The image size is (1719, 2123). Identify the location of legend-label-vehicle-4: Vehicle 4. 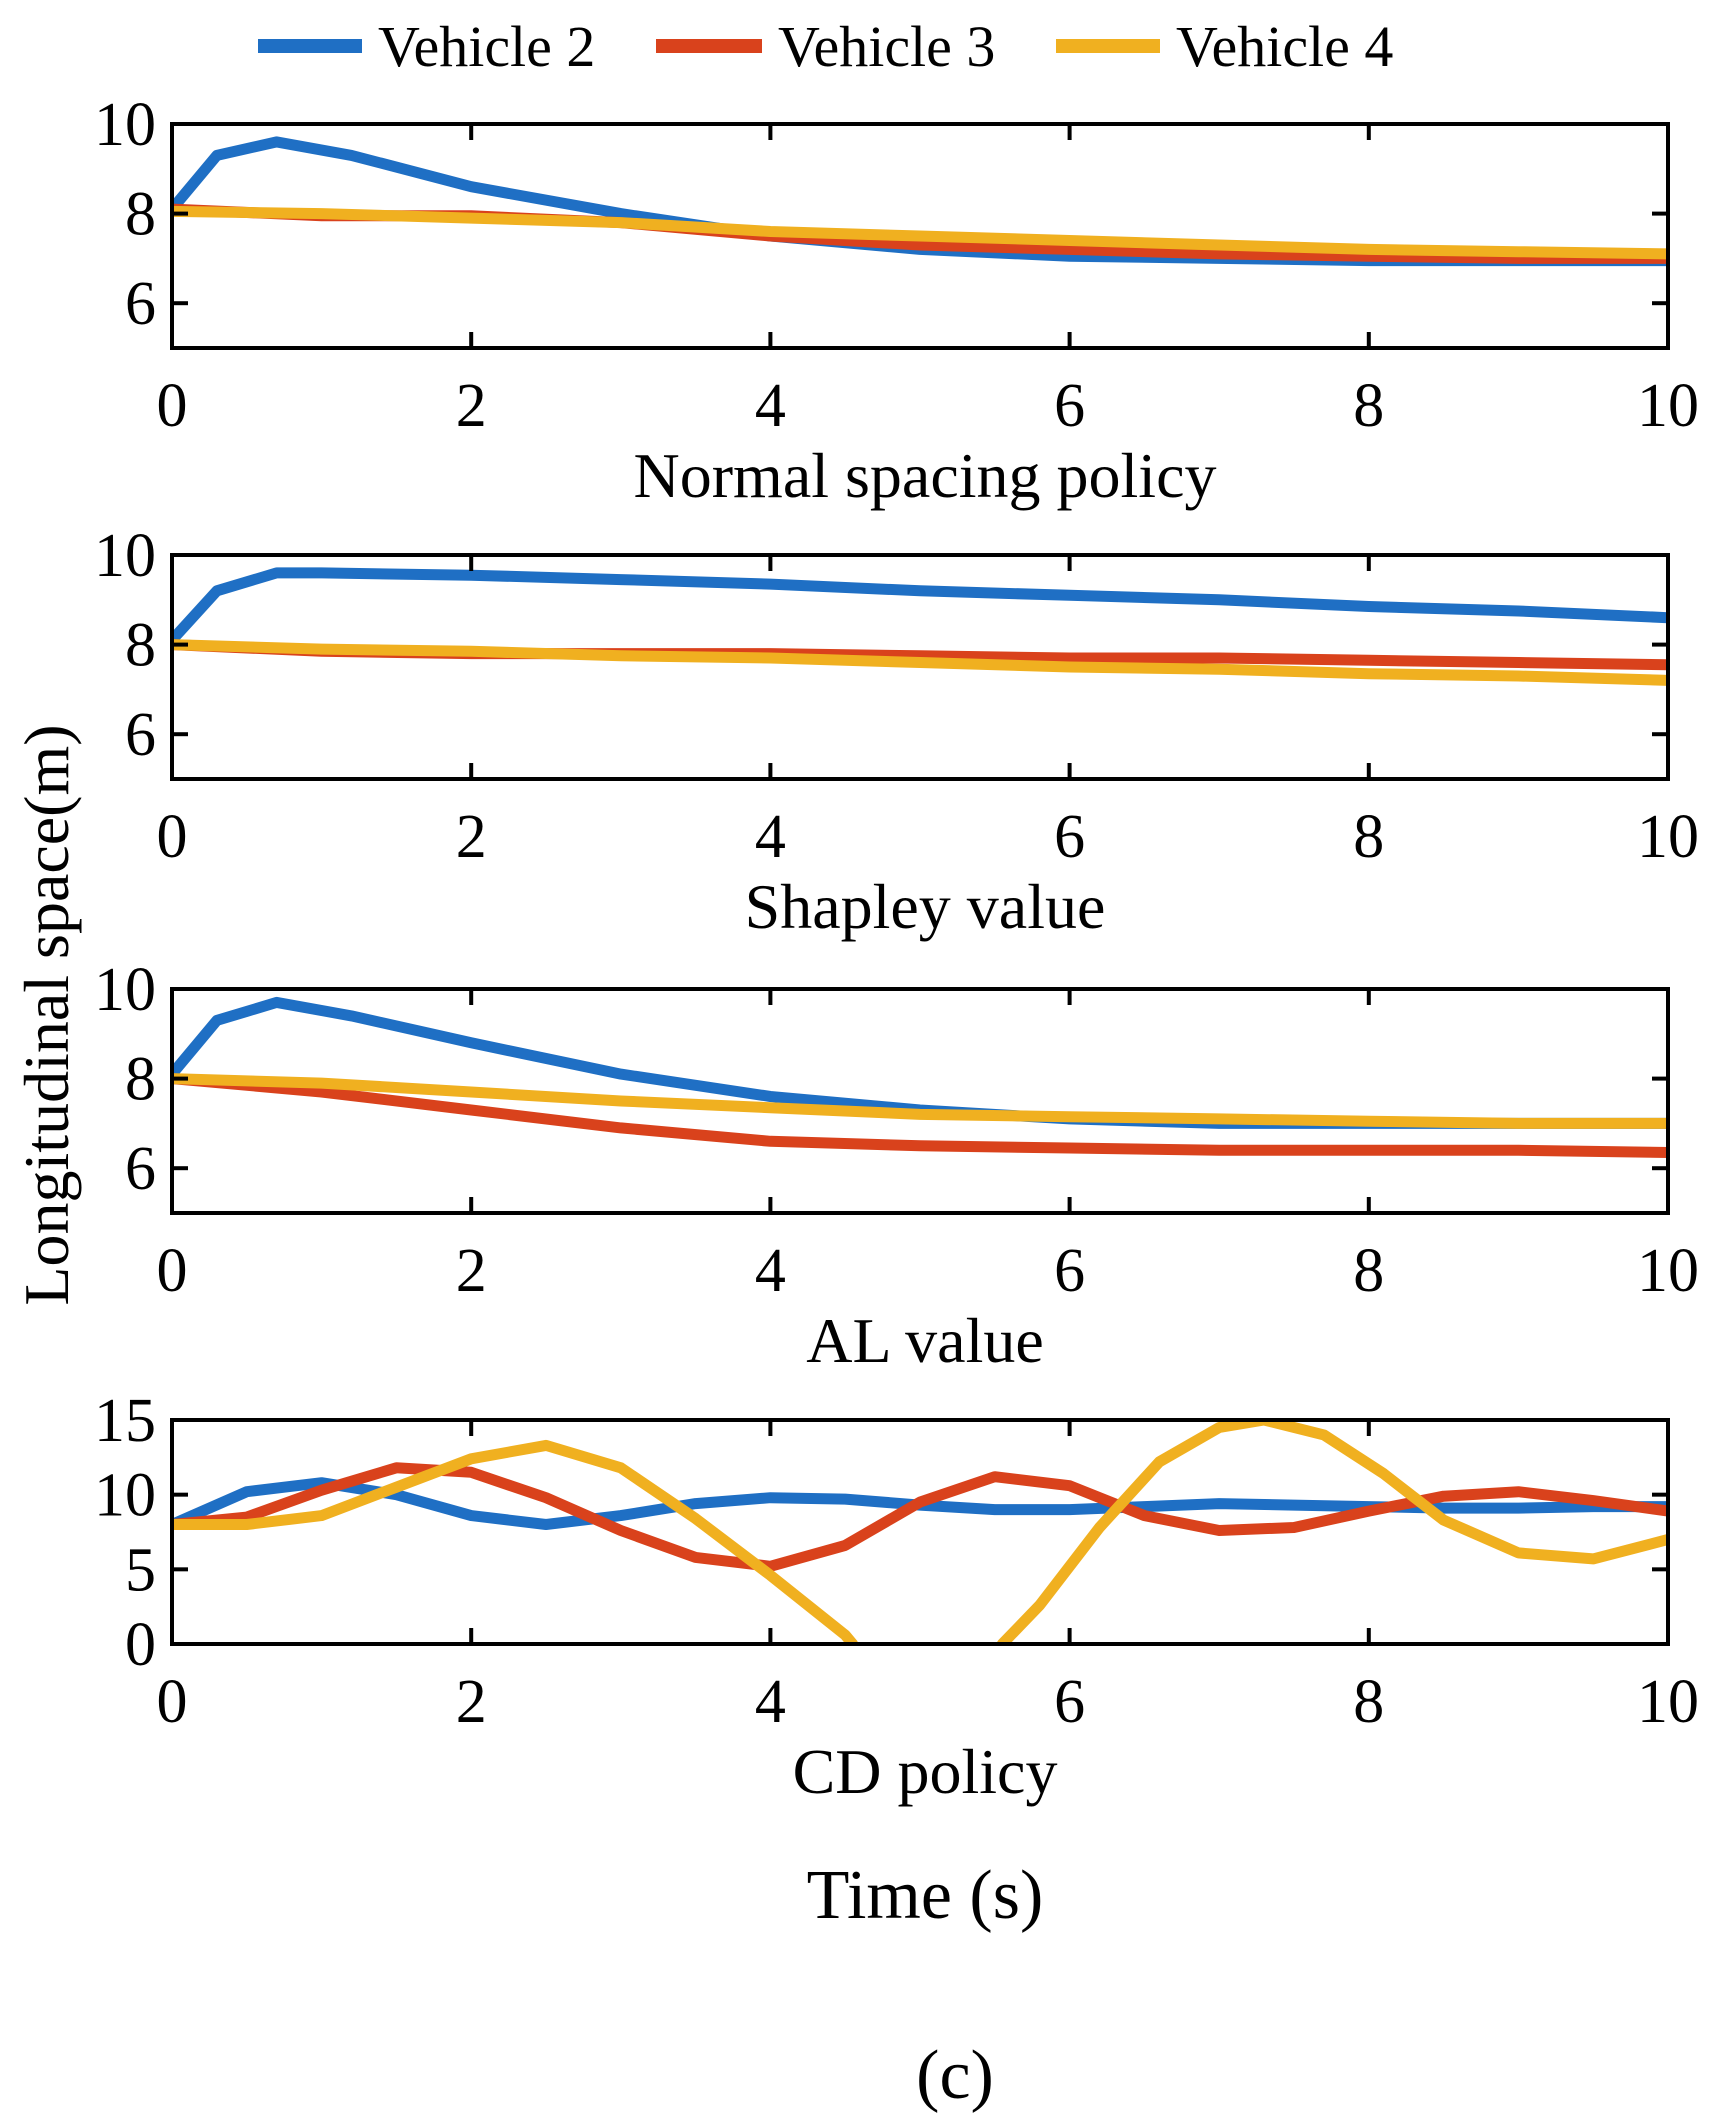
(1284, 46).